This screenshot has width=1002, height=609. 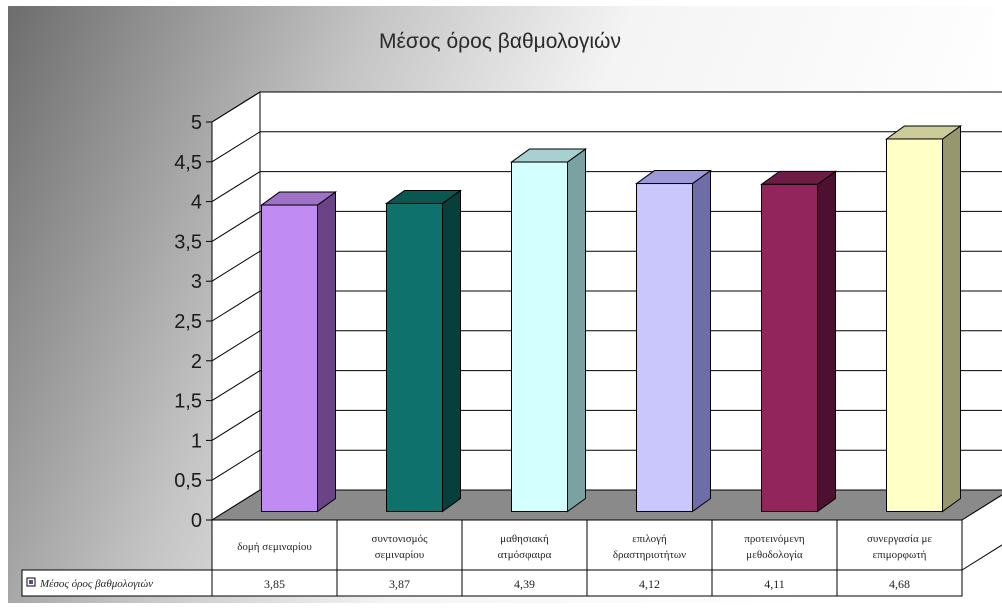 What do you see at coordinates (274, 547) in the screenshot?
I see `category-label: δομή σεμιναρίου` at bounding box center [274, 547].